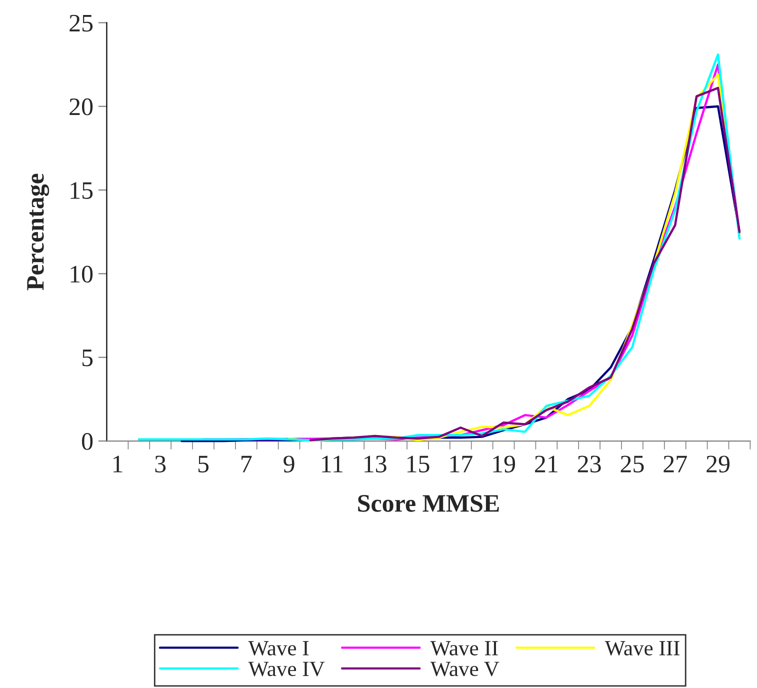  Describe the element at coordinates (289, 464) in the screenshot. I see `x-tick-label: 9` at that location.